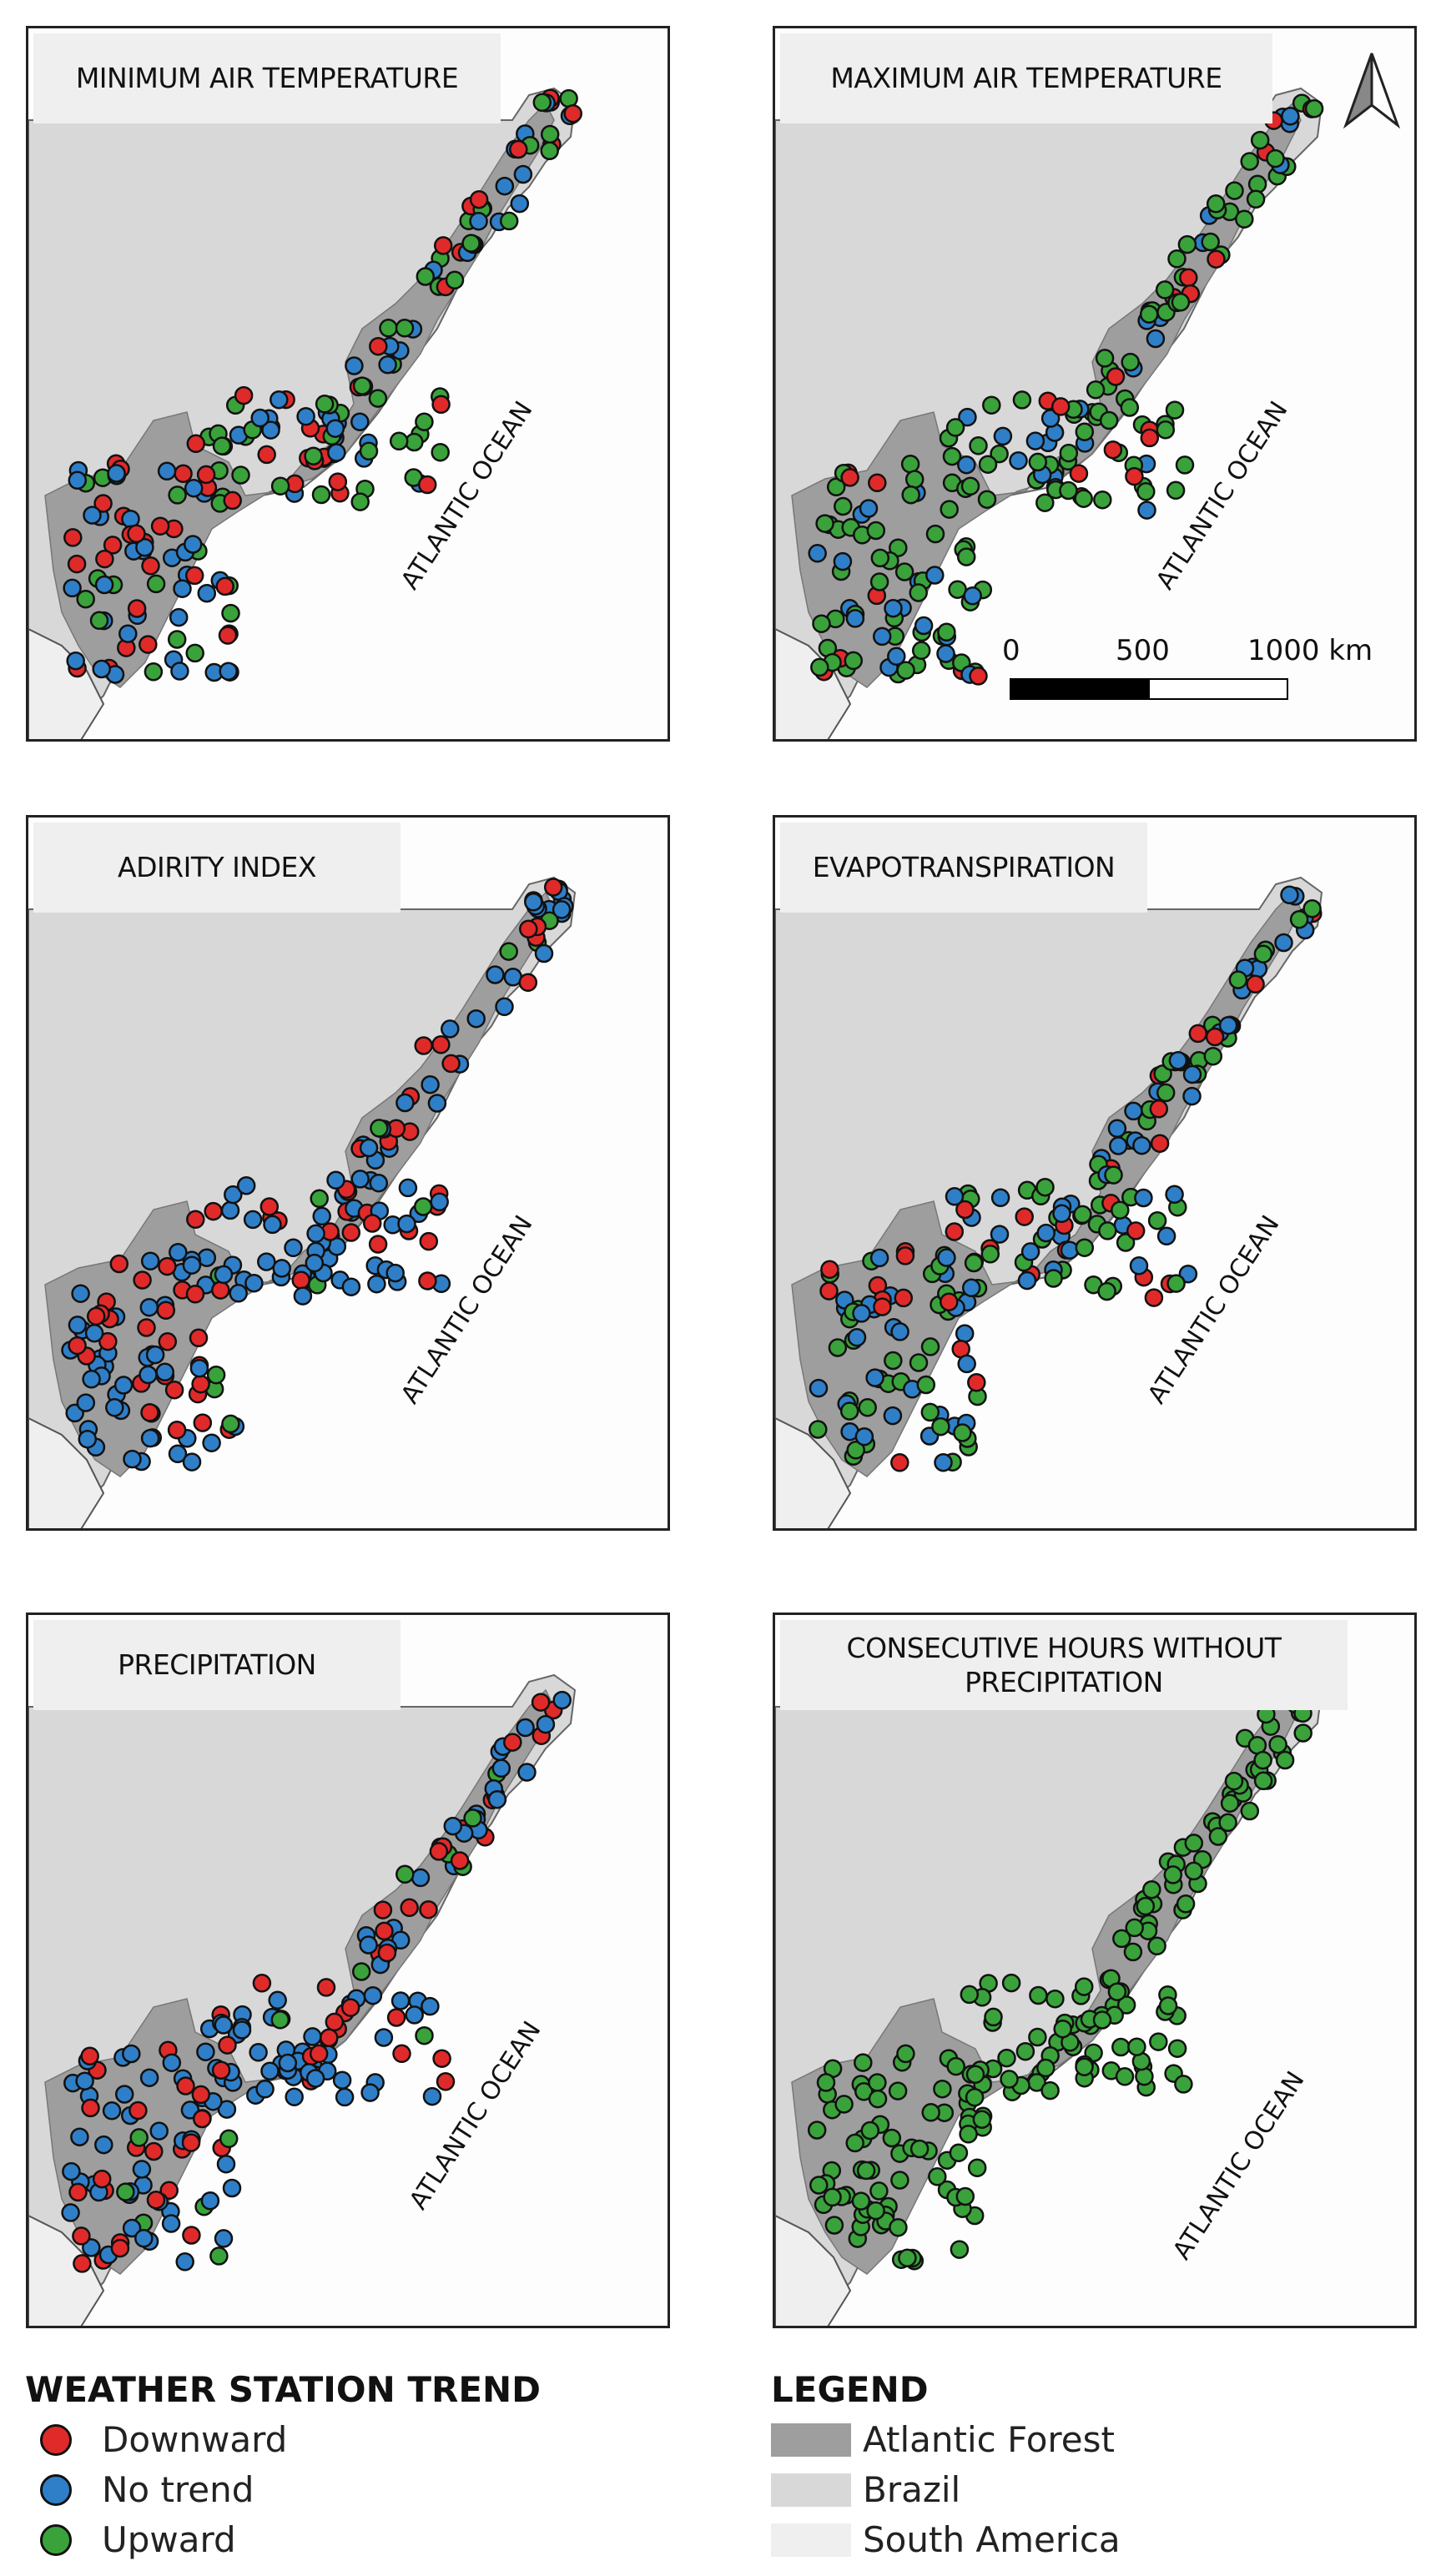 The image size is (1446, 2576). Describe the element at coordinates (1143, 650) in the screenshot. I see `scale-label-500: 500` at that location.